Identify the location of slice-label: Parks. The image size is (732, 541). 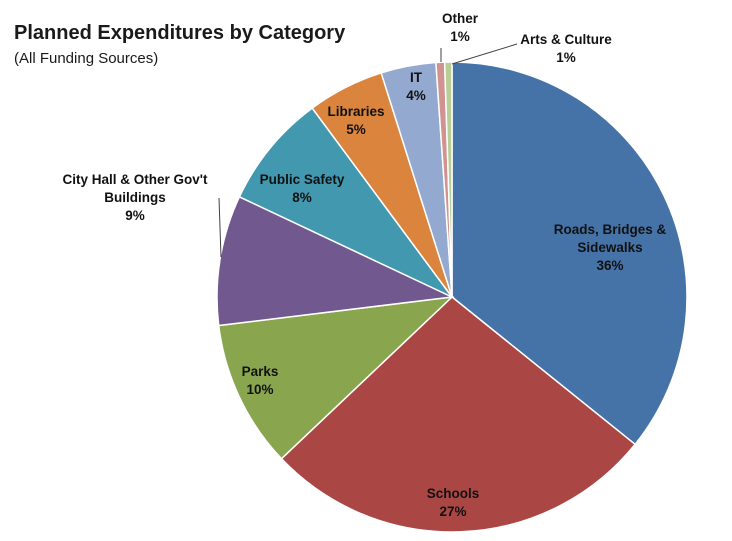
(260, 371).